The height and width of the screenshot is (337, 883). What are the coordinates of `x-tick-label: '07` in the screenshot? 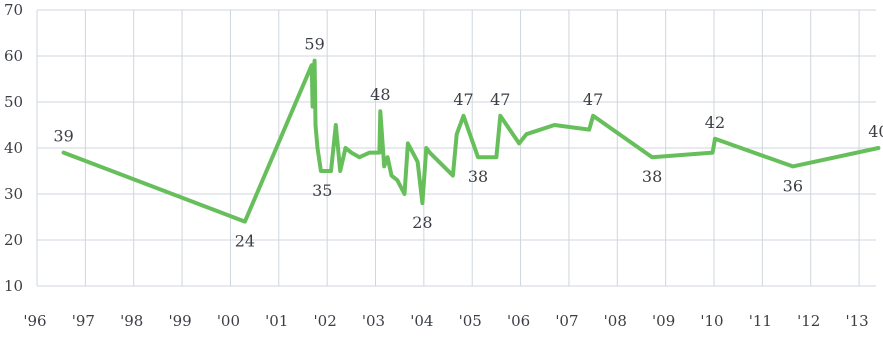 It's located at (566, 321).